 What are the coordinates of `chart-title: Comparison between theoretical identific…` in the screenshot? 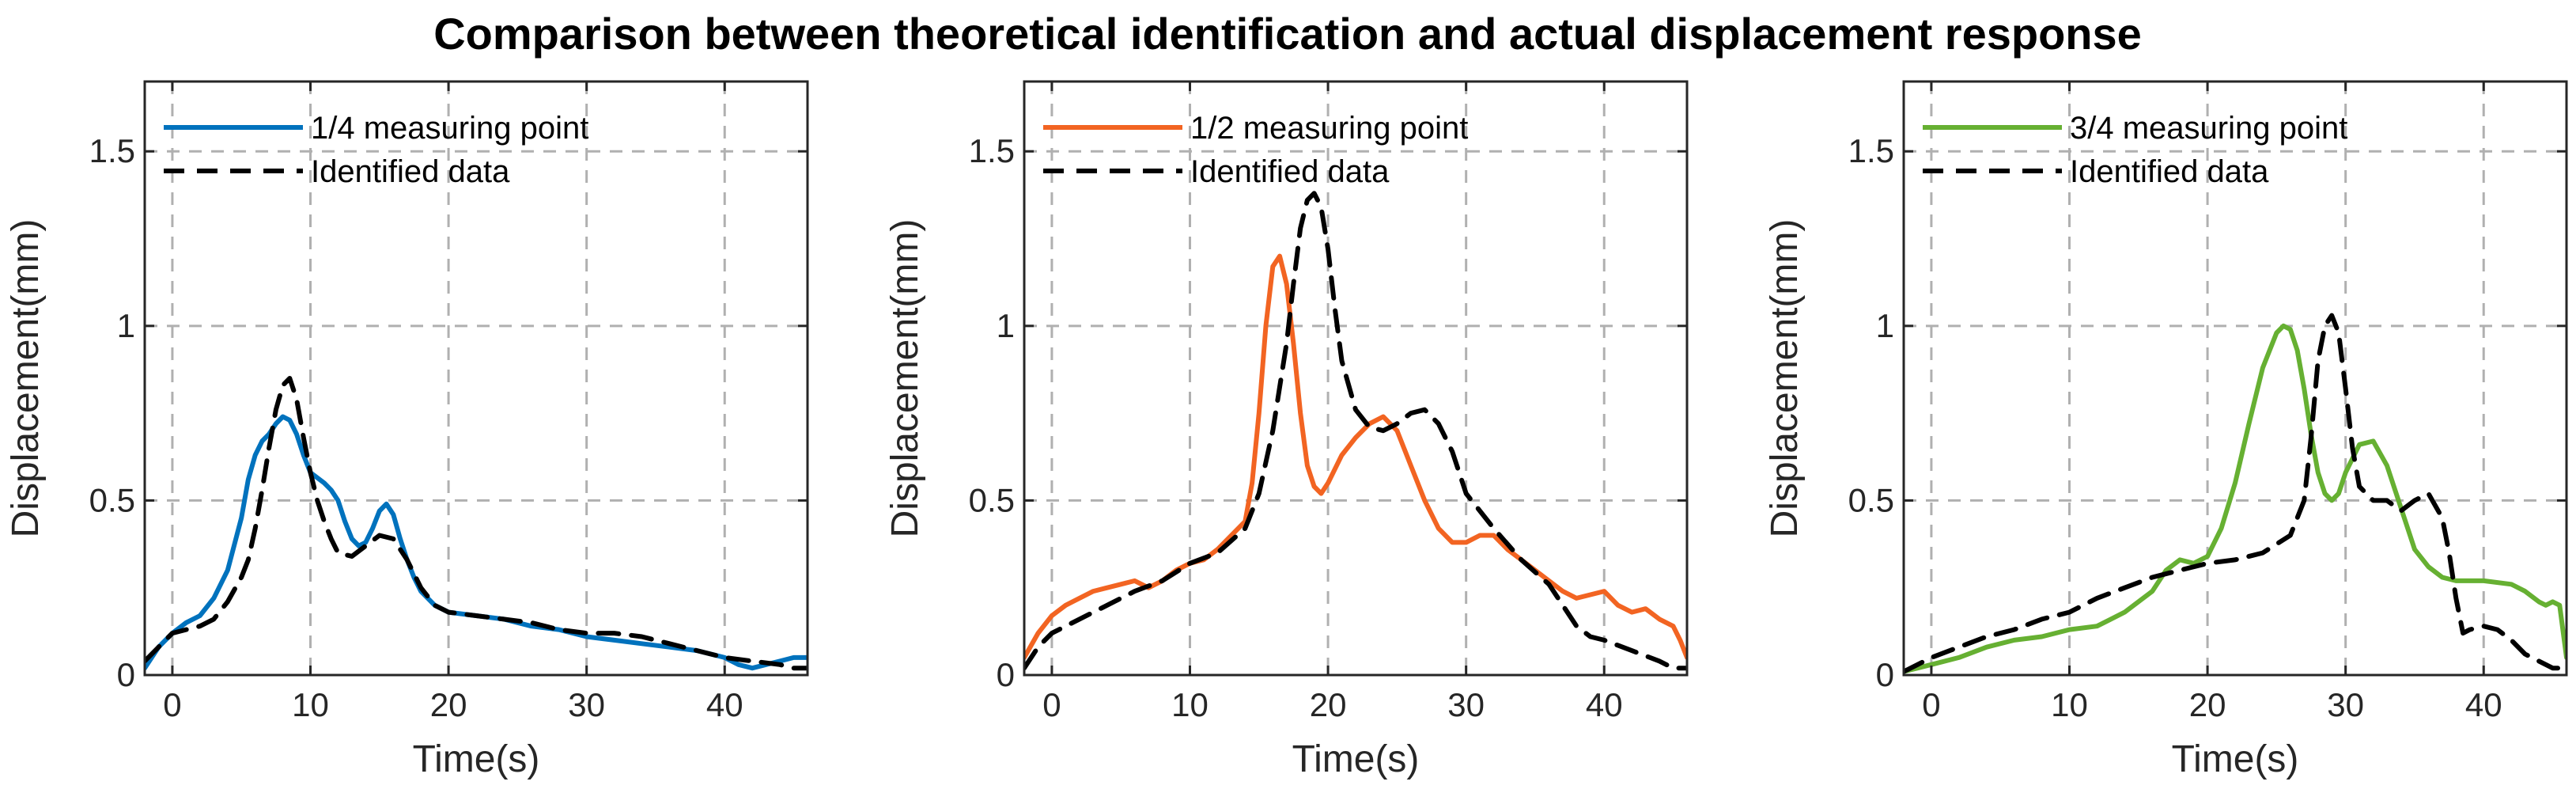 It's located at (1288, 34).